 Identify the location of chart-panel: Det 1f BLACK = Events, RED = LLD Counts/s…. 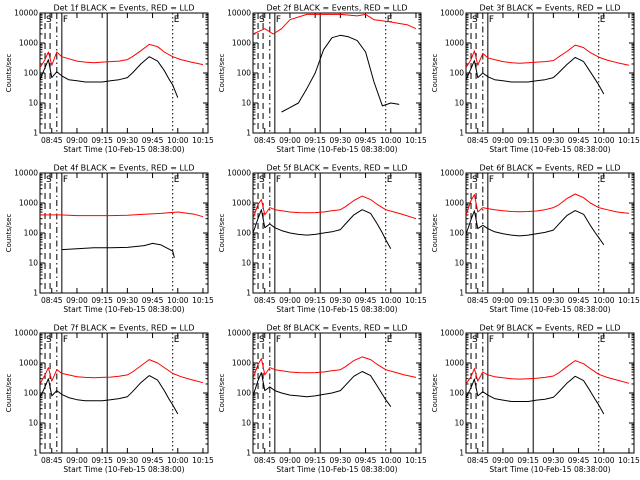
(109, 79).